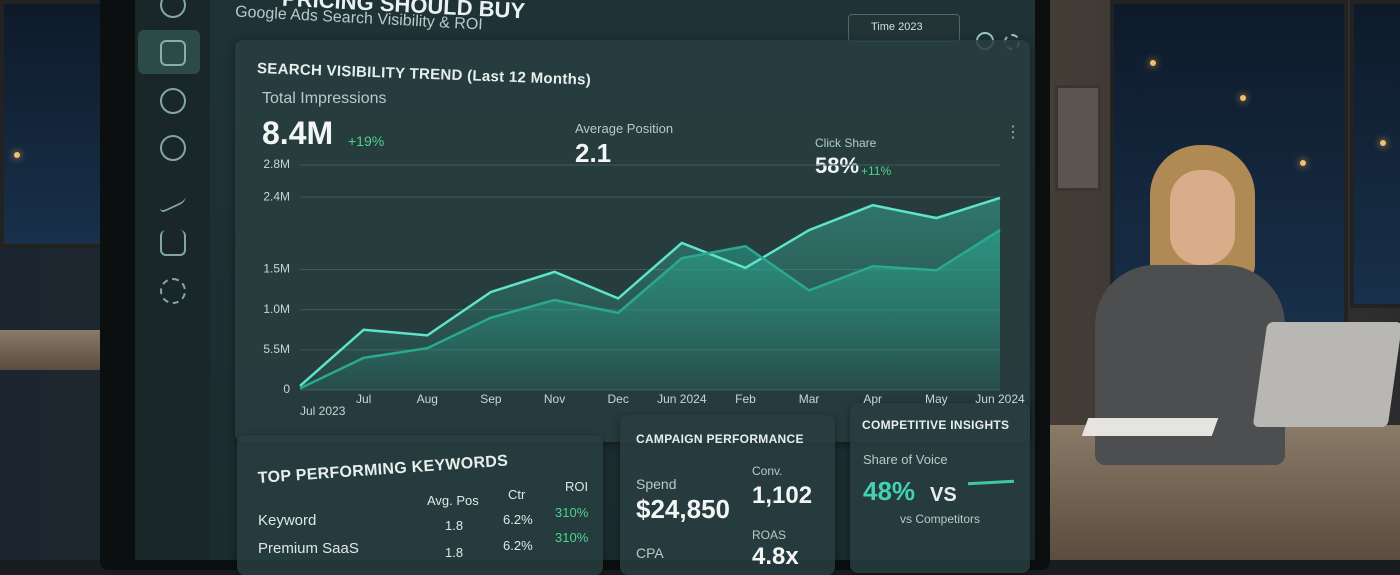 The width and height of the screenshot is (1400, 575). I want to click on table-cell: Keyword, so click(287, 520).